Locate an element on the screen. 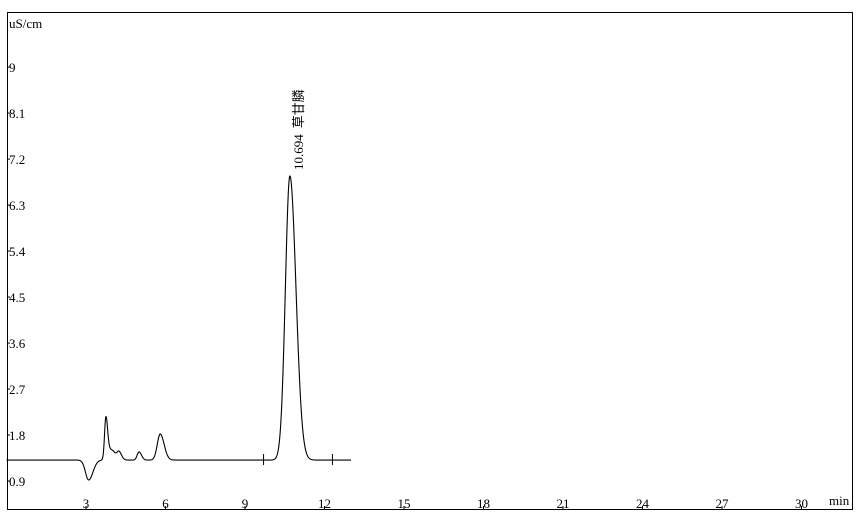 The height and width of the screenshot is (528, 861). y-tick-label: 2.7 is located at coordinates (17, 389).